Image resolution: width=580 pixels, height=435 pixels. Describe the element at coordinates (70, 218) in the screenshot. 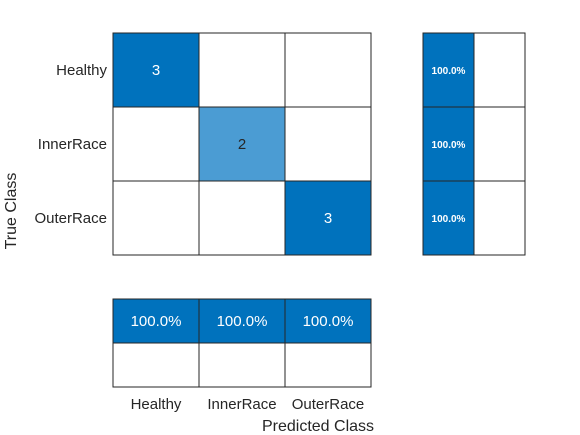

I see `y-tick-label: OuterRace` at that location.